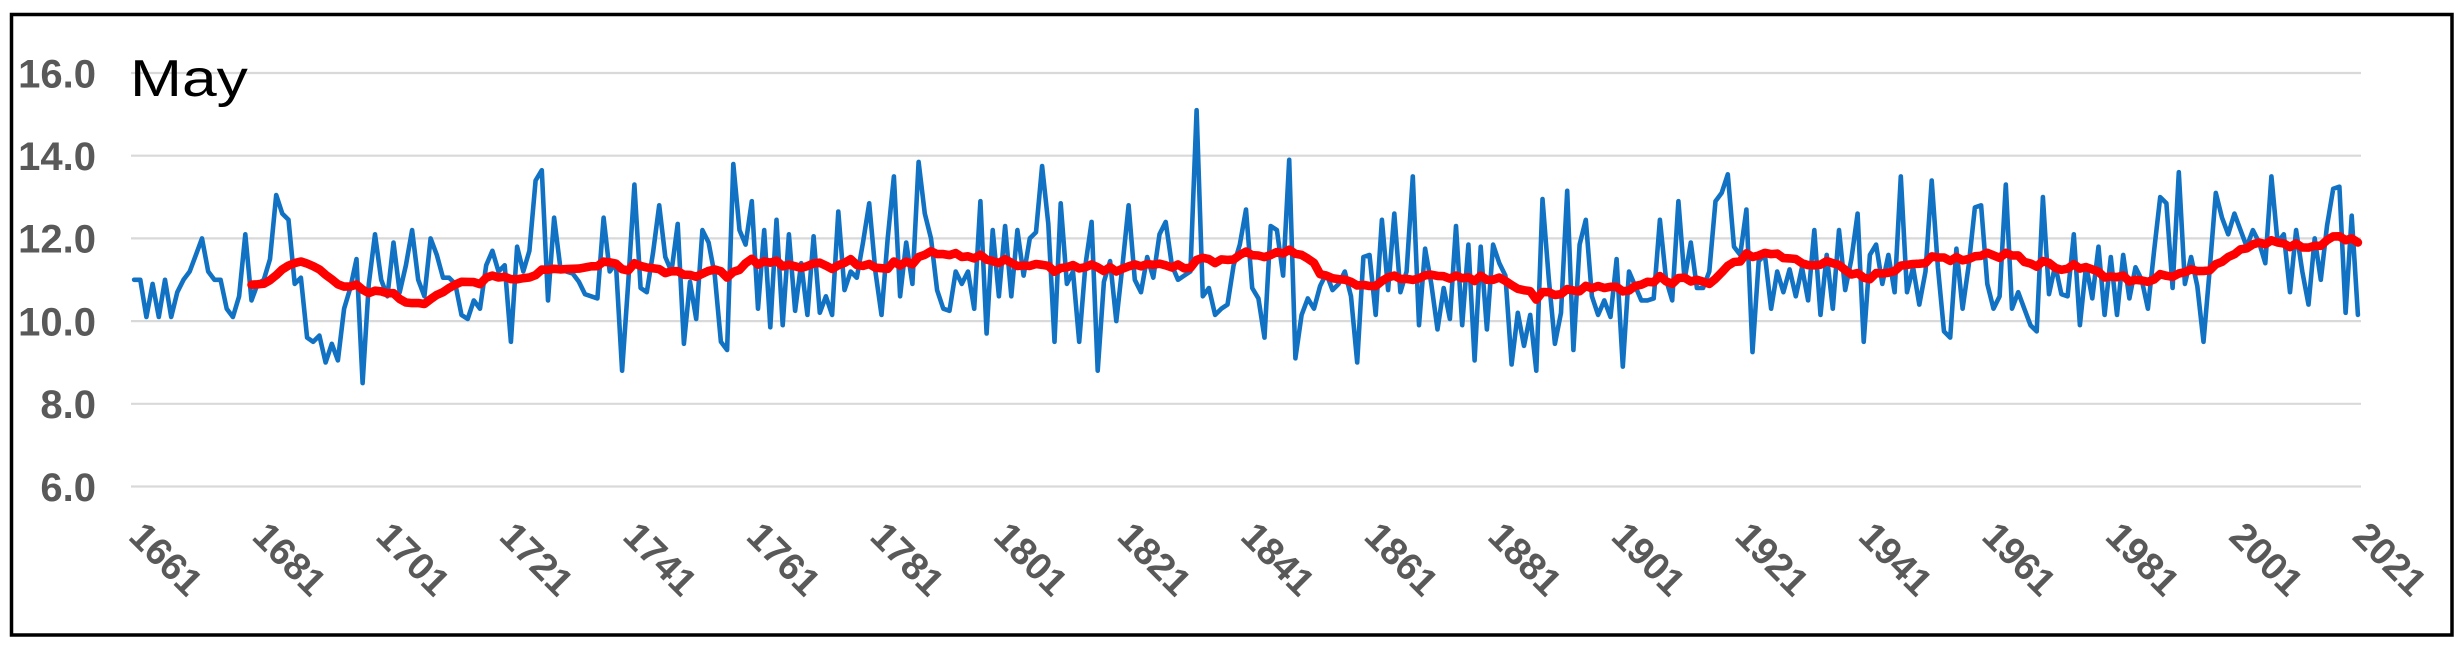  Describe the element at coordinates (189, 79) in the screenshot. I see `svg-text: May` at that location.